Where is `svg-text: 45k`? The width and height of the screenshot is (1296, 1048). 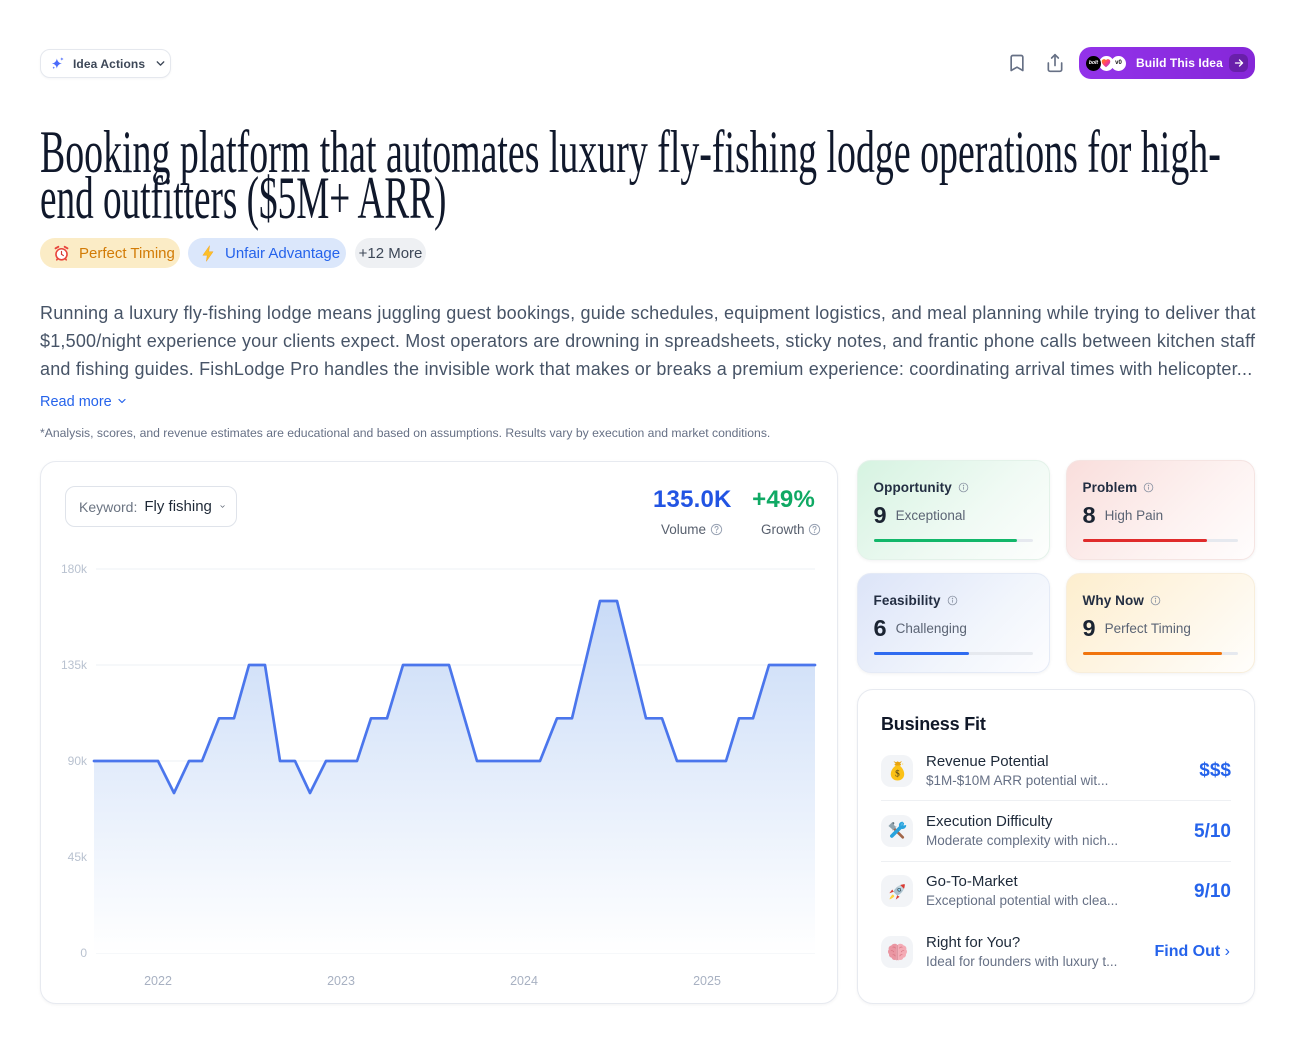
svg-text: 45k is located at coordinates (78, 857).